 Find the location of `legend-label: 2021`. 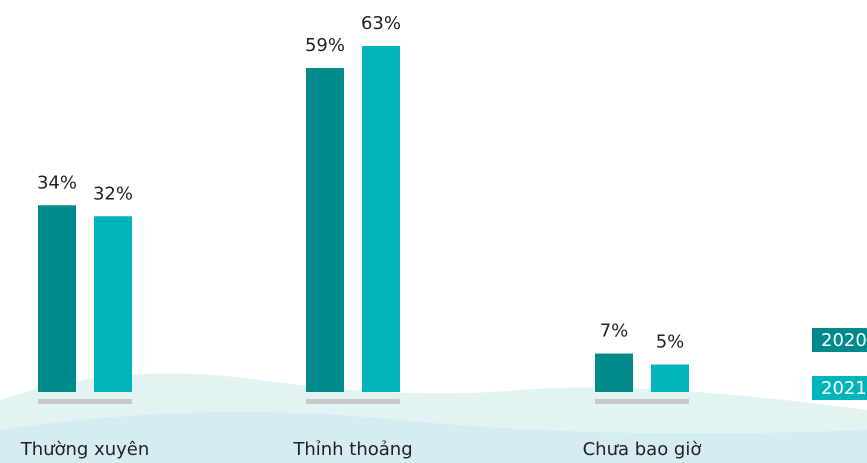

legend-label: 2021 is located at coordinates (844, 388).